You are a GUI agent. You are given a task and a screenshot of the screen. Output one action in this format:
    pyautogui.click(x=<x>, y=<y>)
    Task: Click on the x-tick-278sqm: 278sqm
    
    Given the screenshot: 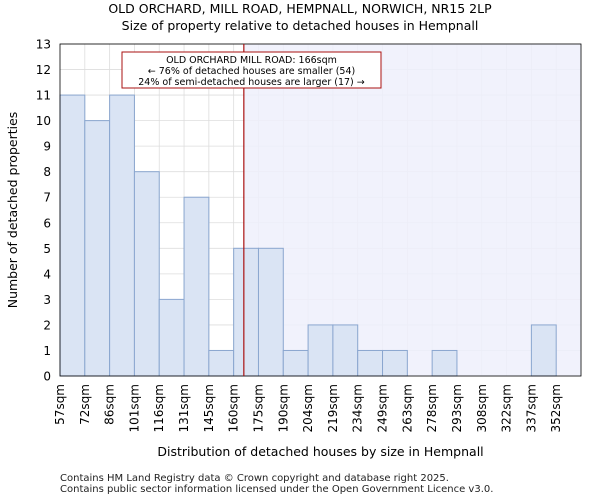 What is the action you would take?
    pyautogui.click(x=432, y=408)
    